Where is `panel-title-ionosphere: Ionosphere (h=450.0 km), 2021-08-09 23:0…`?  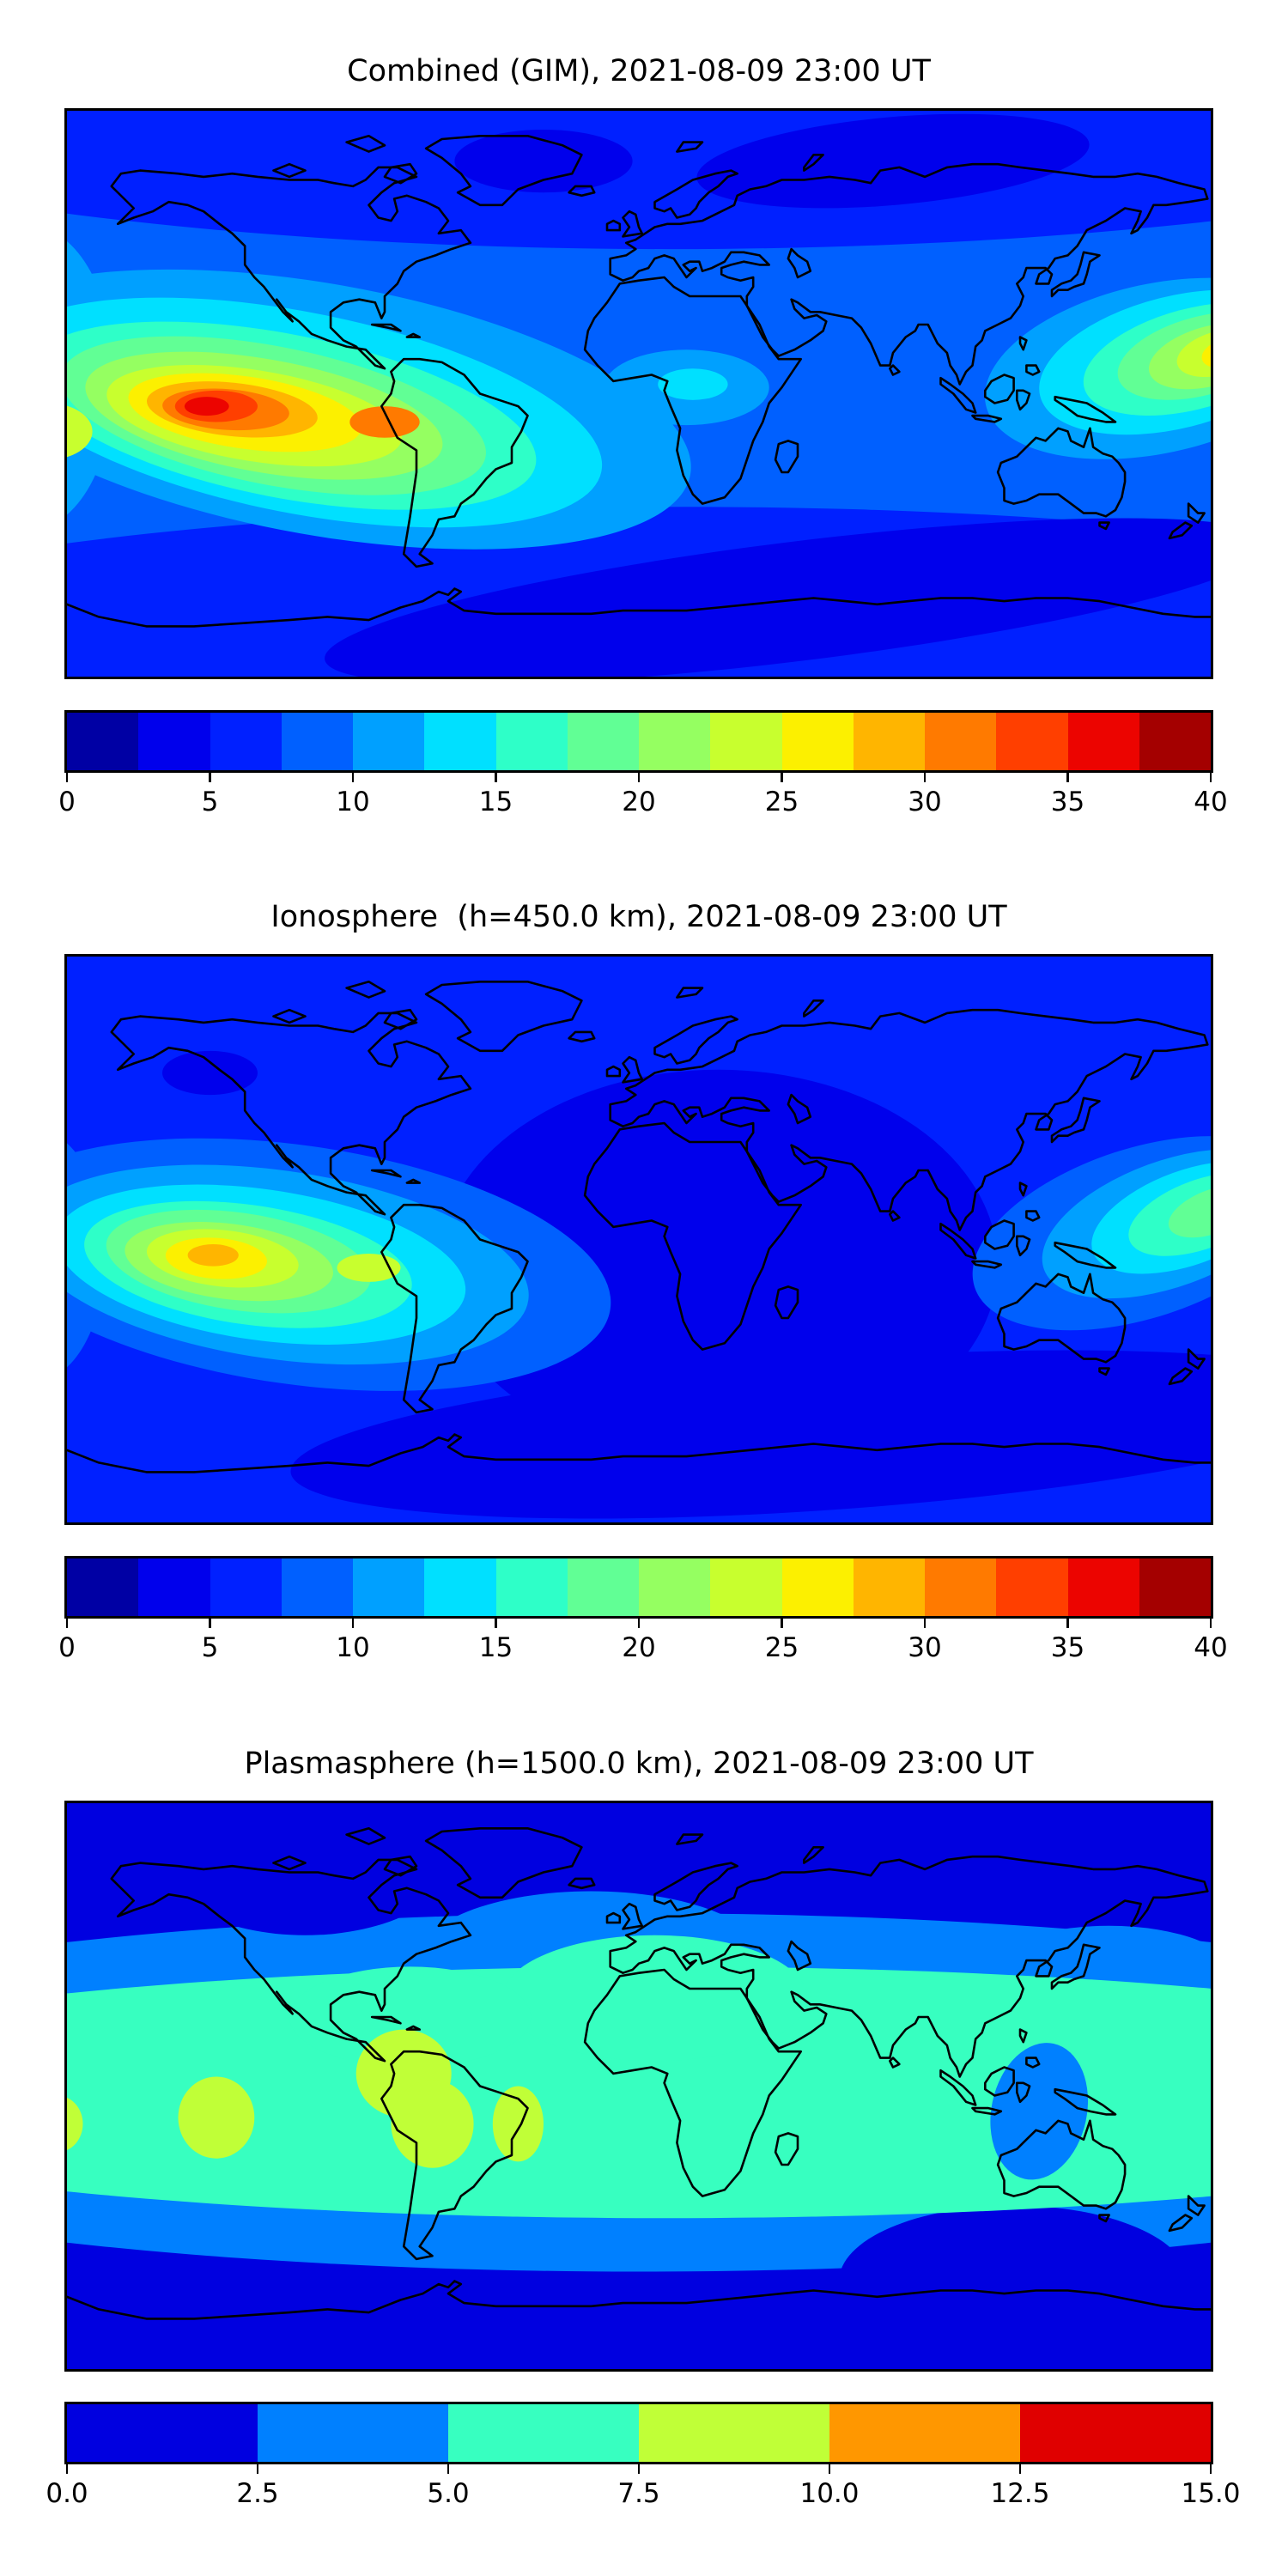
panel-title-ionosphere: Ionosphere (h=450.0 km), 2021-08-09 23:0… is located at coordinates (638, 917).